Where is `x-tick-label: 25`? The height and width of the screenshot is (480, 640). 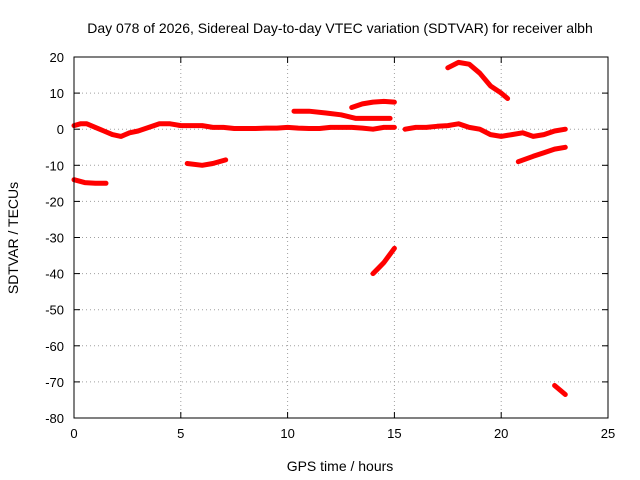 x-tick-label: 25 is located at coordinates (608, 433).